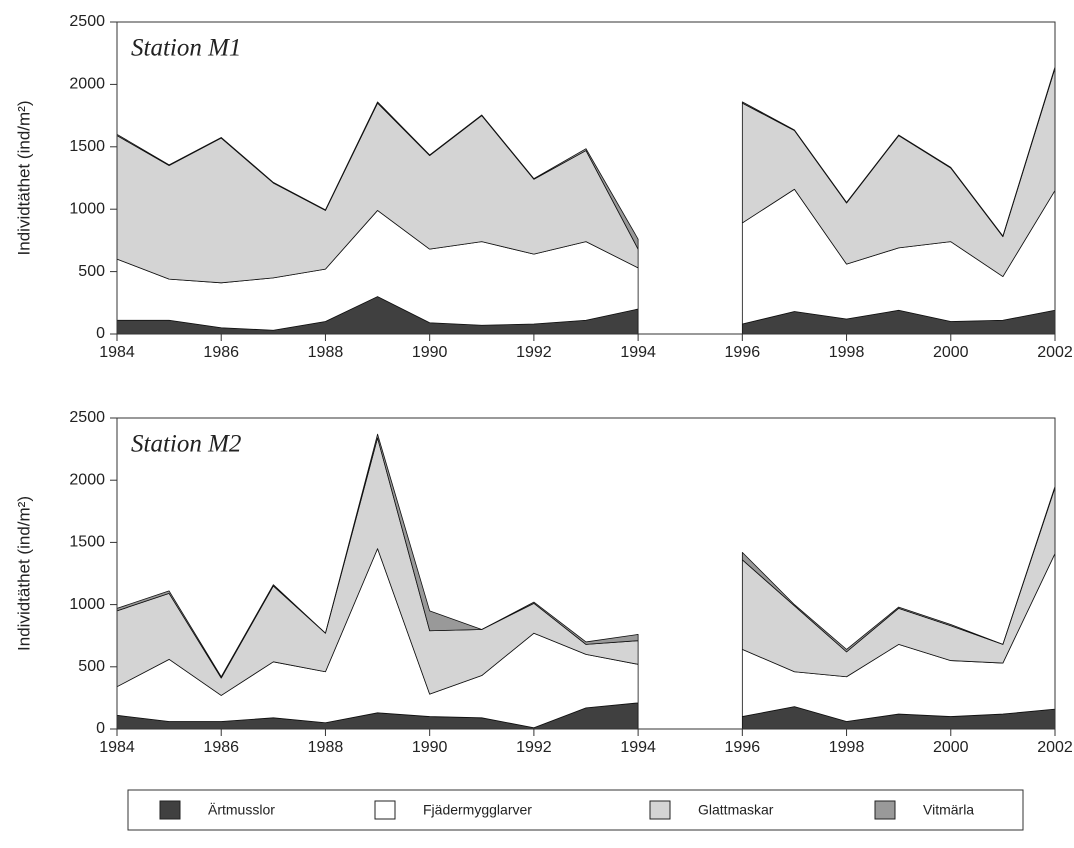 The width and height of the screenshot is (1074, 848). I want to click on legend-box, so click(575, 810).